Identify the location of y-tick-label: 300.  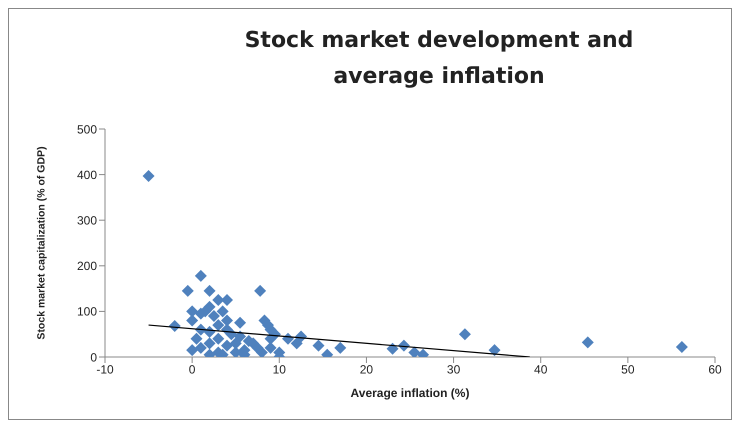
(87, 220).